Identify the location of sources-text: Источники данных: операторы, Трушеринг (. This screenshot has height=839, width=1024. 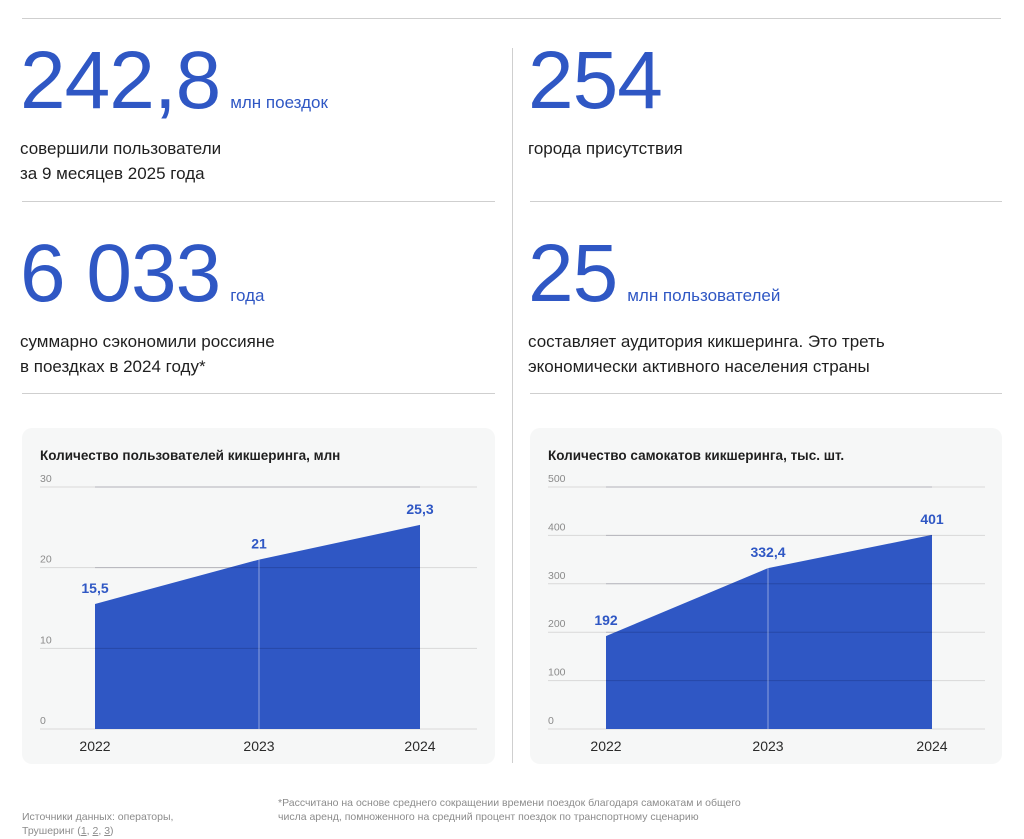
(98, 824).